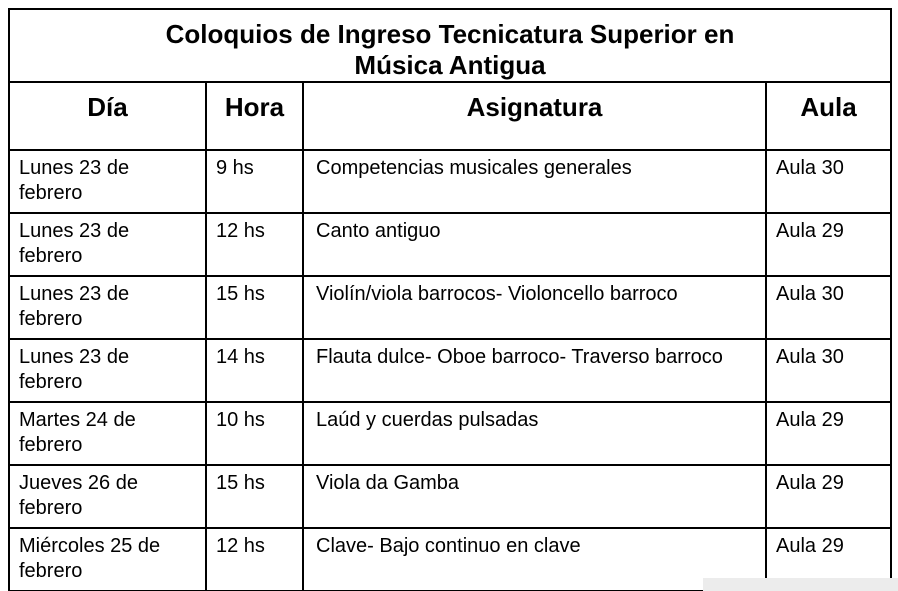 The width and height of the screenshot is (898, 591). What do you see at coordinates (107, 116) in the screenshot?
I see `column-header-dia: Día` at bounding box center [107, 116].